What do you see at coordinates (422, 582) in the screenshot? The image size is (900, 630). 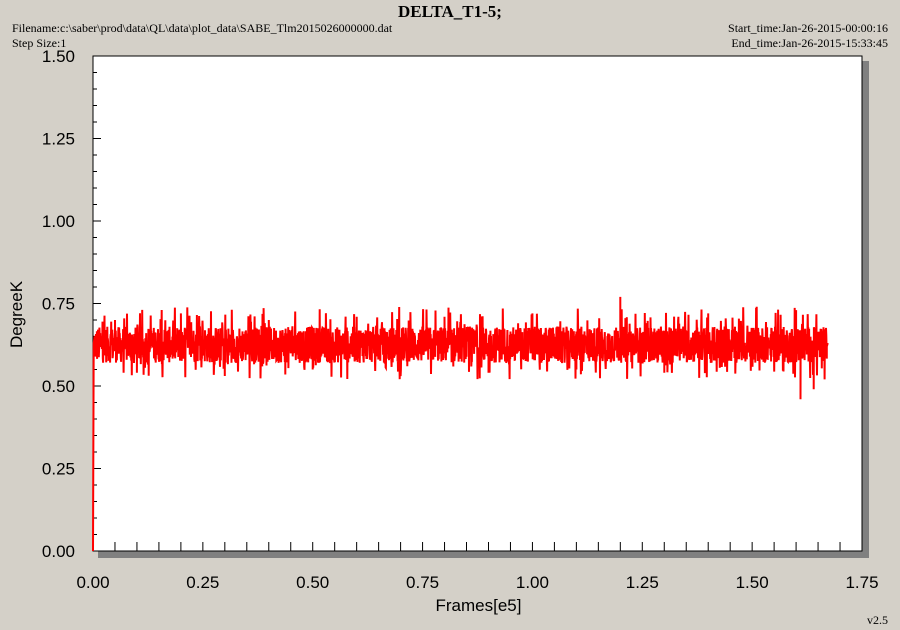 I see `x-tick-label: 0.75` at bounding box center [422, 582].